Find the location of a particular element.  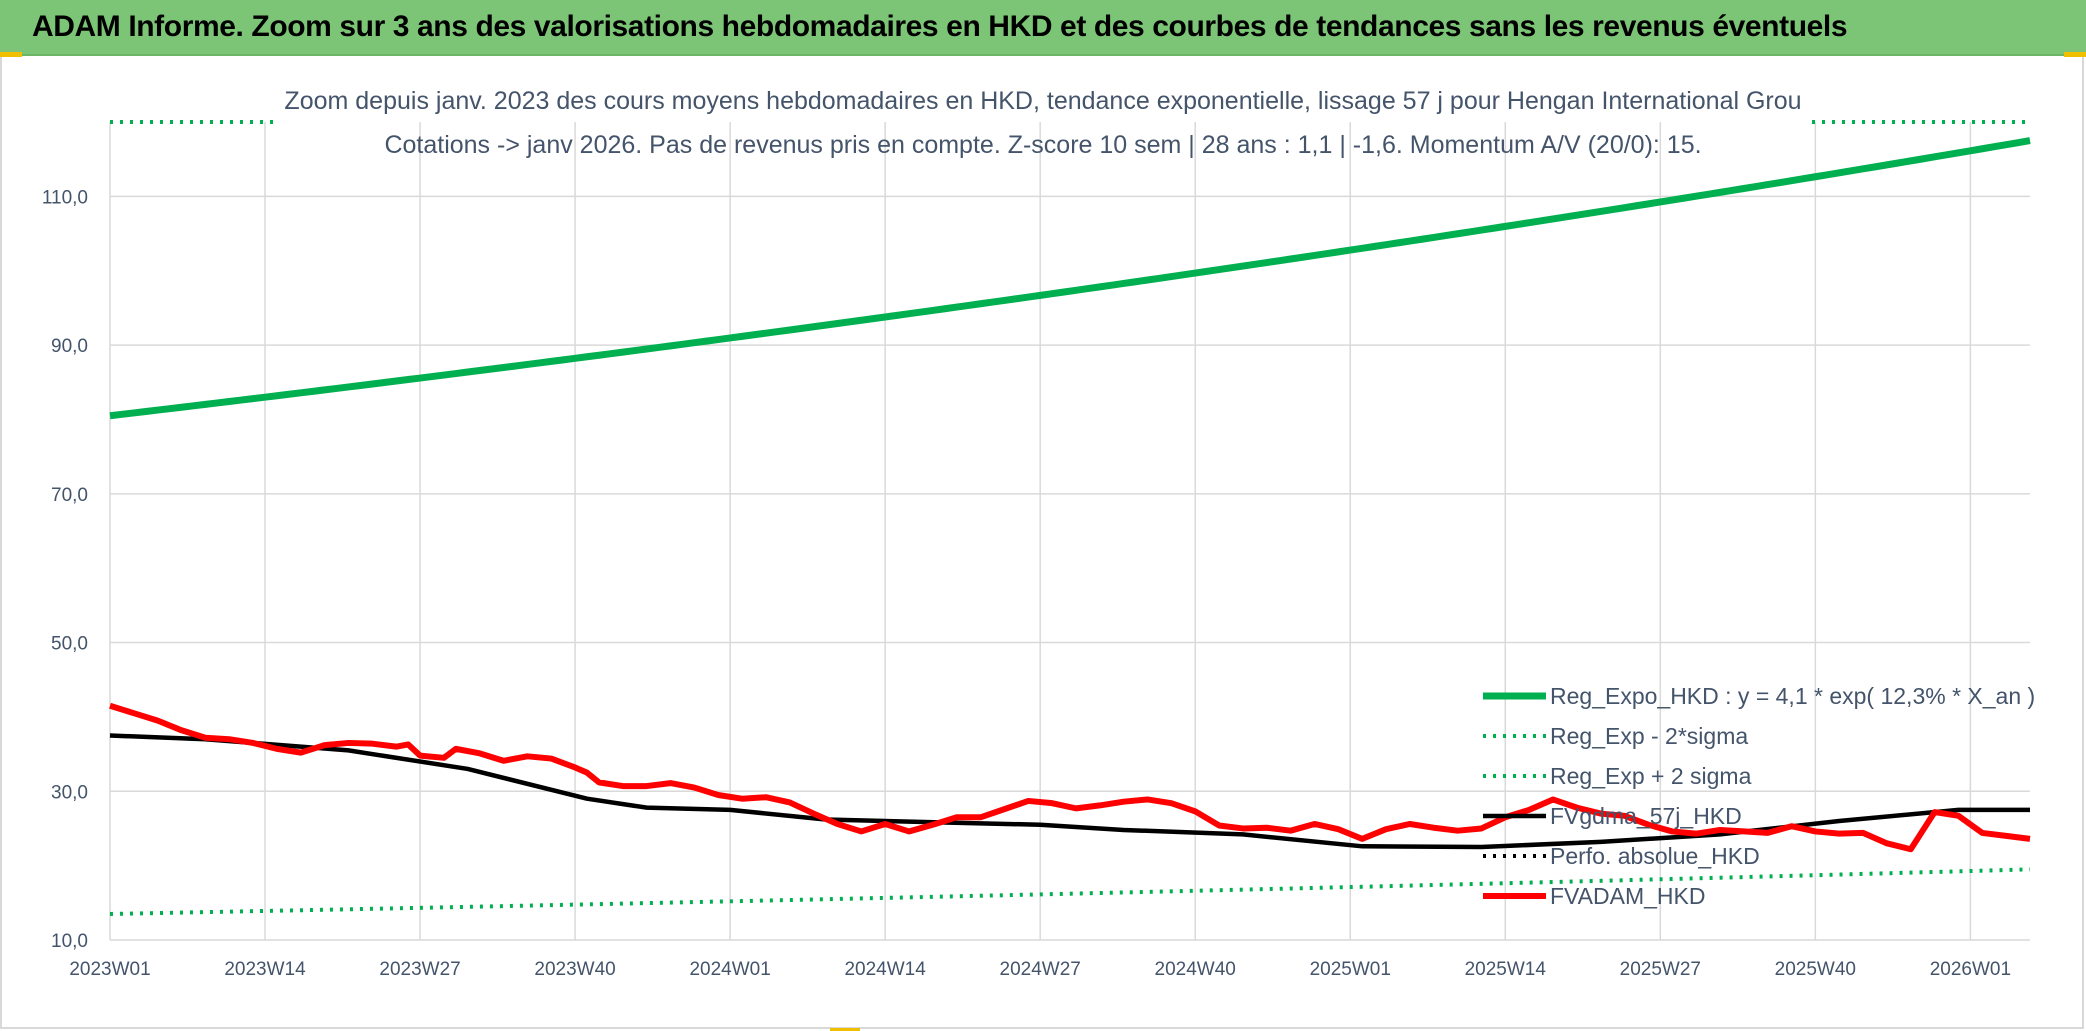

x-tick-label: 2025W01 is located at coordinates (1350, 969).